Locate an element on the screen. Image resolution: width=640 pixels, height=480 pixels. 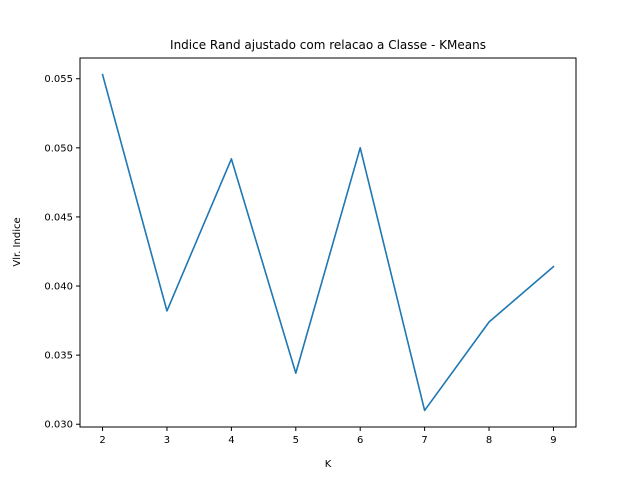
x-tick-label: 3 is located at coordinates (167, 440).